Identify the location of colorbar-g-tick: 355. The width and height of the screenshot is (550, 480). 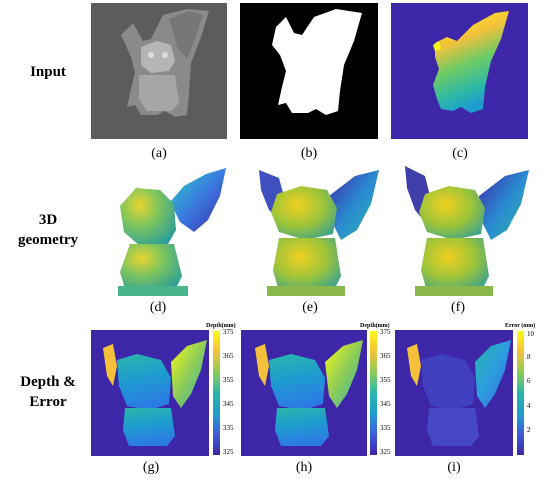
(228, 380).